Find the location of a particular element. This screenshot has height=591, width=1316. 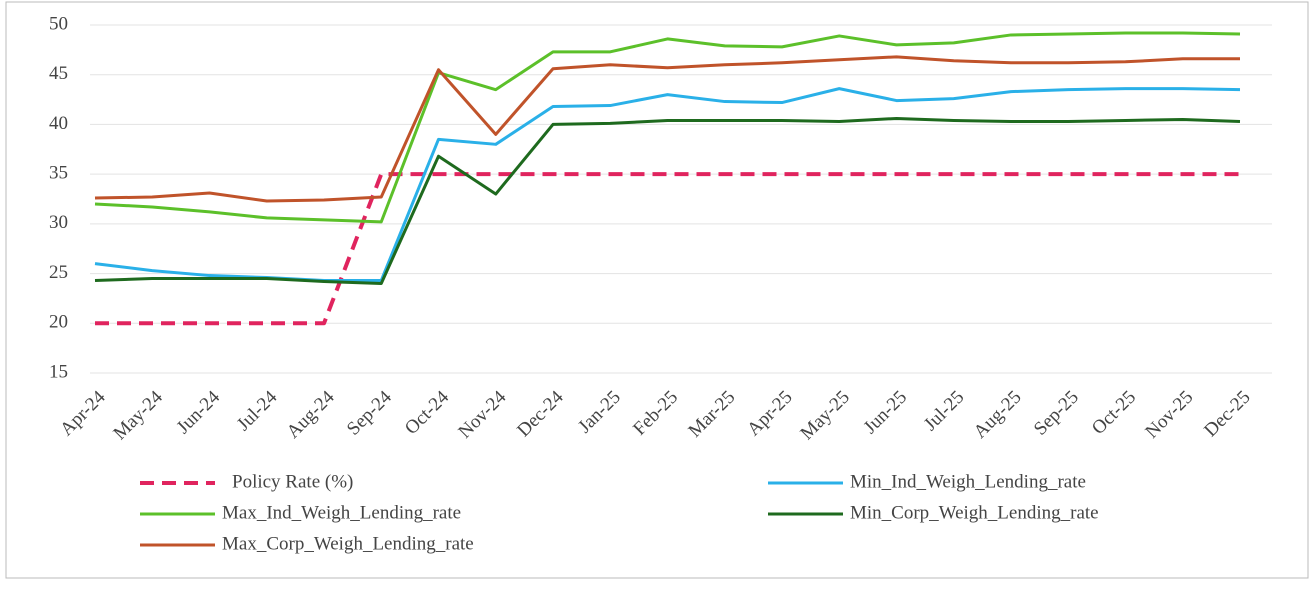

x-tick-label: Apr-24 is located at coordinates (83, 413).